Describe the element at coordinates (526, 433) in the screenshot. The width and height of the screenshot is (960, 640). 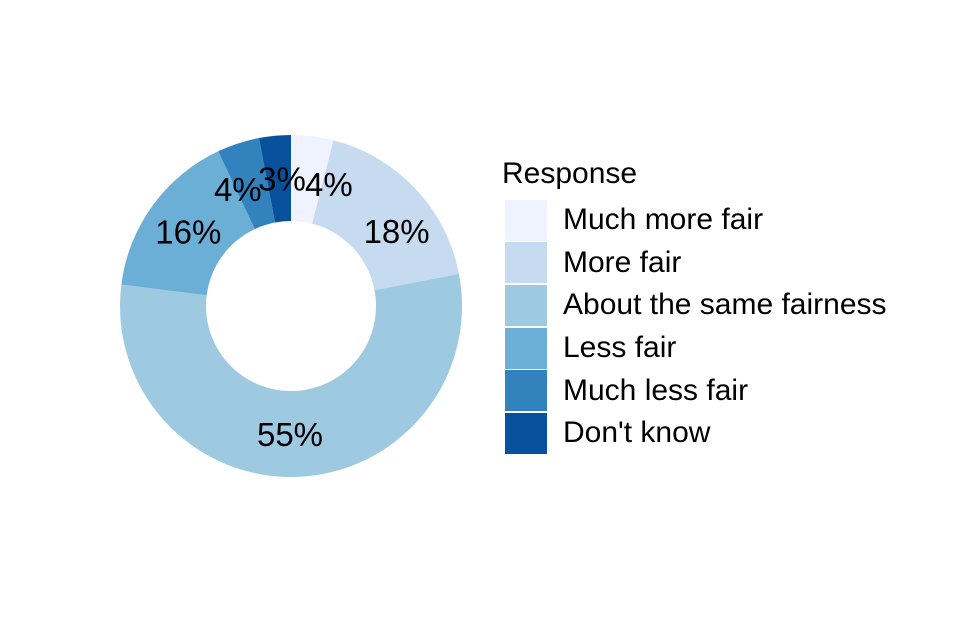
I see `legend-swatch-don-t-know` at that location.